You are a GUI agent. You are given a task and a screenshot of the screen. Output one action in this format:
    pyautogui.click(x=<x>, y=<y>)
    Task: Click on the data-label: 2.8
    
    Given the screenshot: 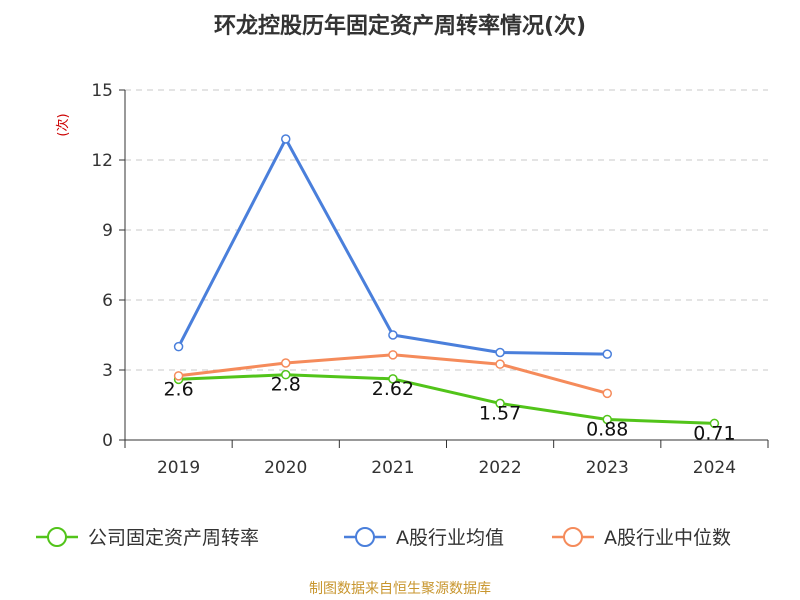 What is the action you would take?
    pyautogui.click(x=286, y=385)
    